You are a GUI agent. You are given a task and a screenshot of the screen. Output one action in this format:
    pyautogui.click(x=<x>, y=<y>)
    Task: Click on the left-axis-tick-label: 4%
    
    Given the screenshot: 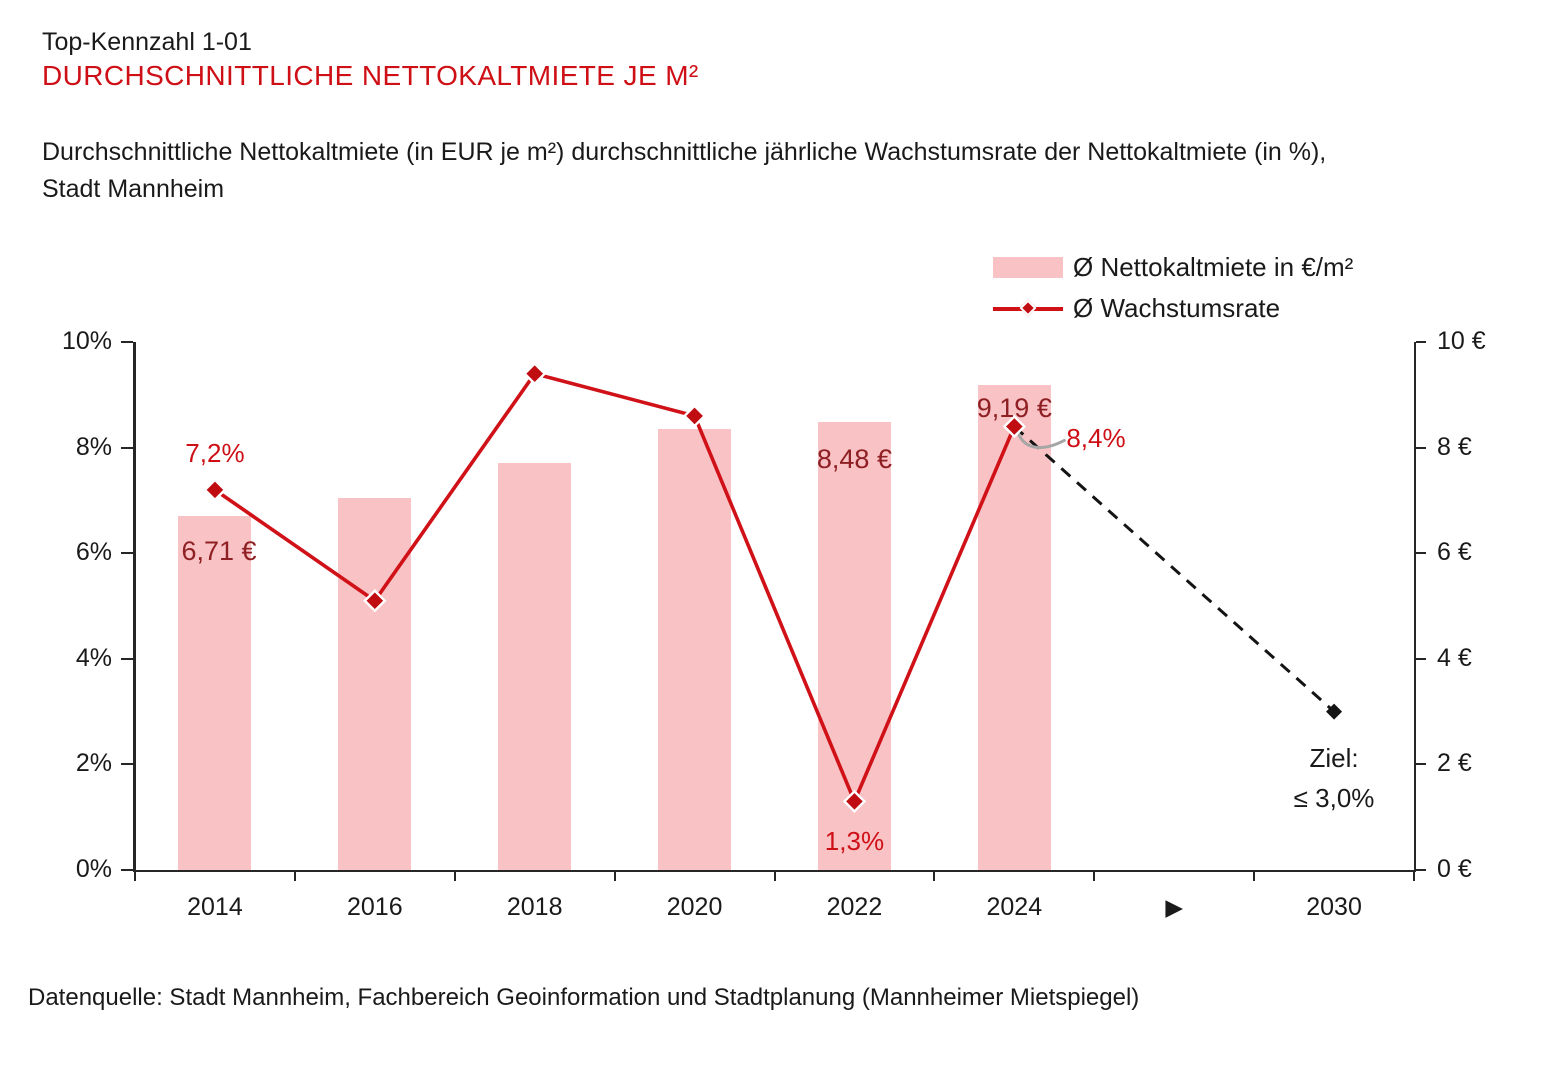 What is the action you would take?
    pyautogui.click(x=93, y=657)
    